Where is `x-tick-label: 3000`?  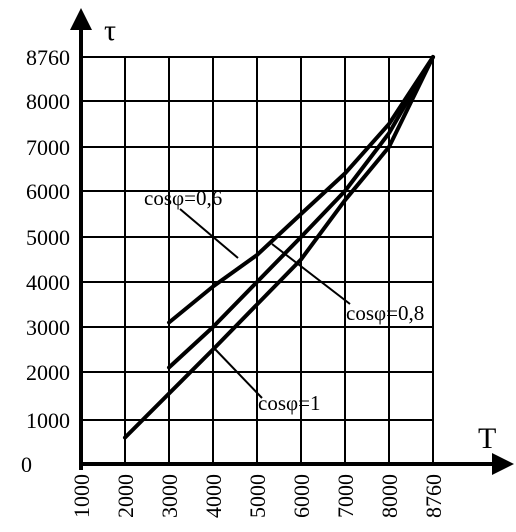 x-tick-label: 3000 is located at coordinates (169, 496).